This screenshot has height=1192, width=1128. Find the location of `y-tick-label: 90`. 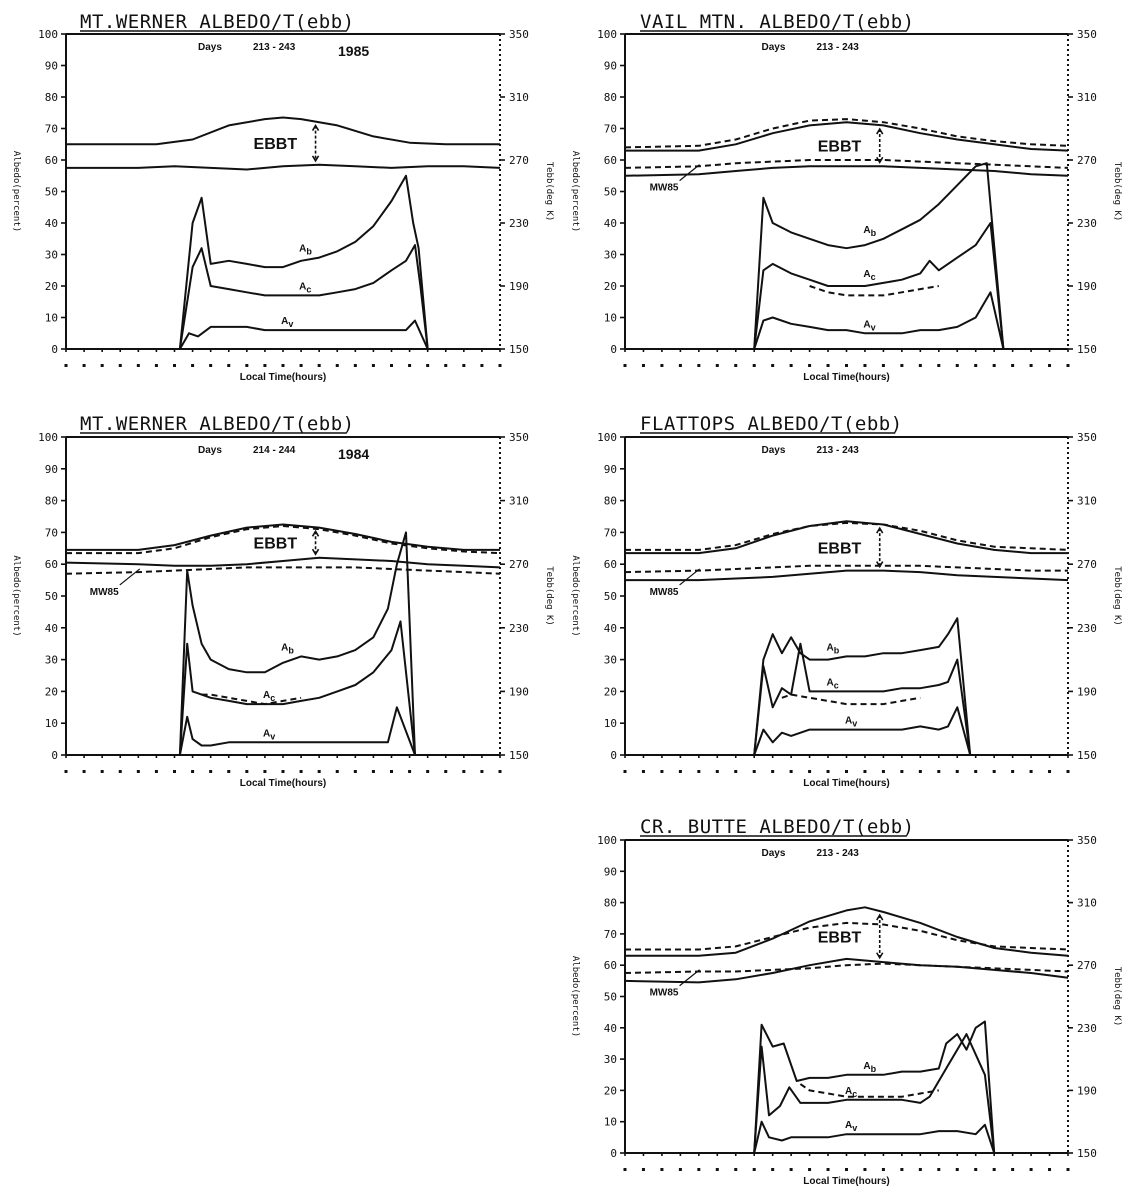

y-tick-label: 90 is located at coordinates (51, 469).